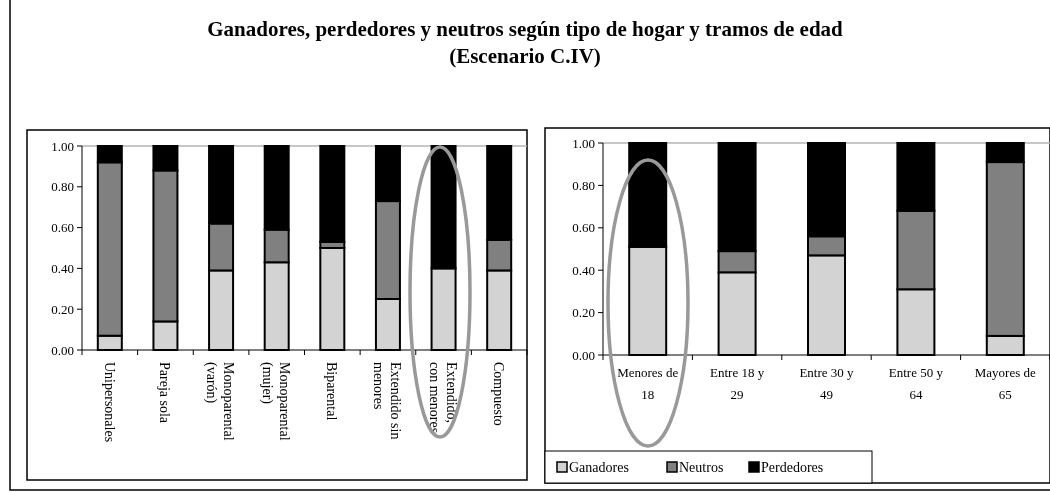 This screenshot has width=1050, height=492. What do you see at coordinates (792, 467) in the screenshot?
I see `legend-label: Perdedores` at bounding box center [792, 467].